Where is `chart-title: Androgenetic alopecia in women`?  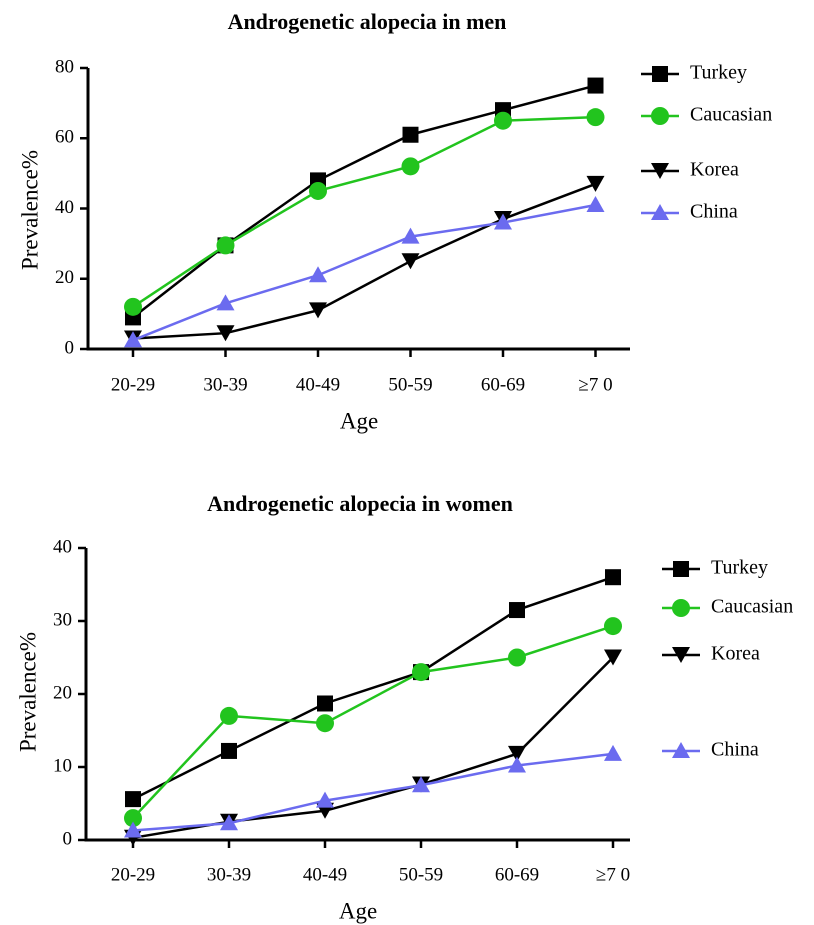
chart-title: Androgenetic alopecia in women is located at coordinates (360, 503).